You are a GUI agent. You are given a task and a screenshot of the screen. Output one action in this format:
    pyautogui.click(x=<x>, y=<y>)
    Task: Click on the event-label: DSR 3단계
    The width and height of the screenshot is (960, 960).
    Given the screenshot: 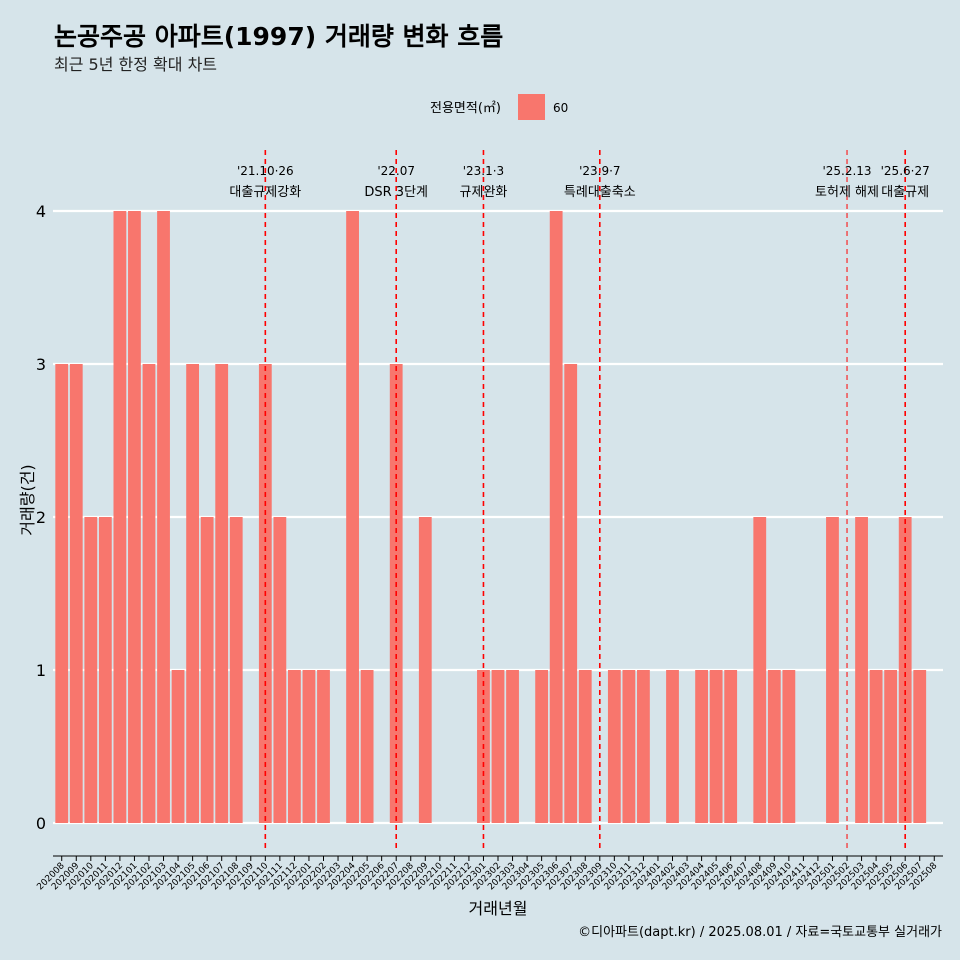 What is the action you would take?
    pyautogui.click(x=396, y=192)
    